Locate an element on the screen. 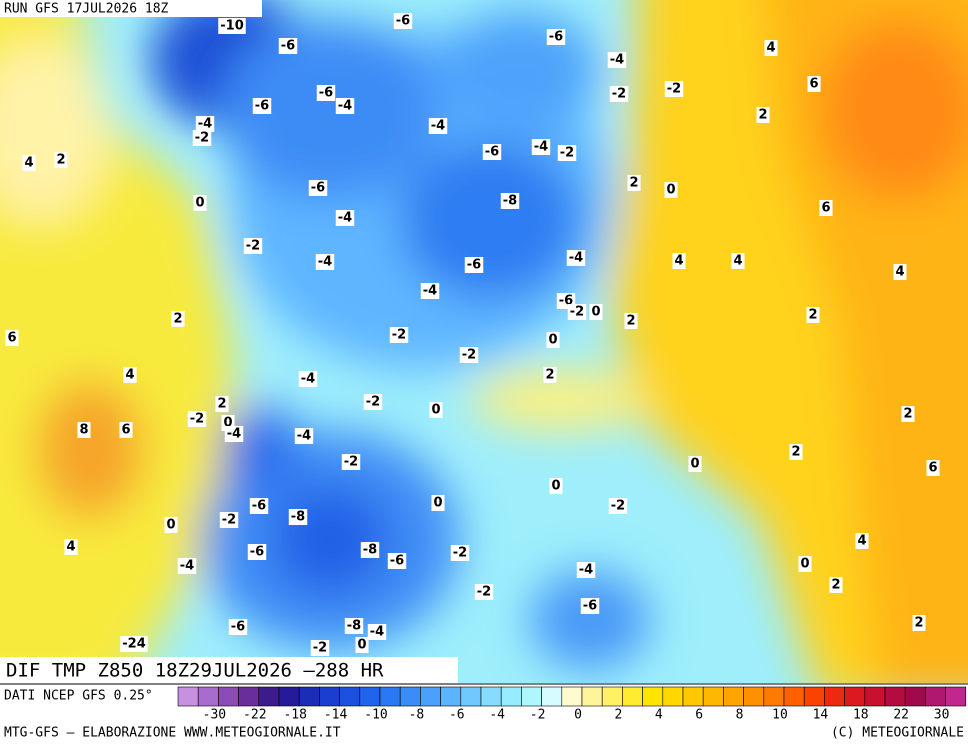  colorbar-tick-label: -2 is located at coordinates (538, 715).